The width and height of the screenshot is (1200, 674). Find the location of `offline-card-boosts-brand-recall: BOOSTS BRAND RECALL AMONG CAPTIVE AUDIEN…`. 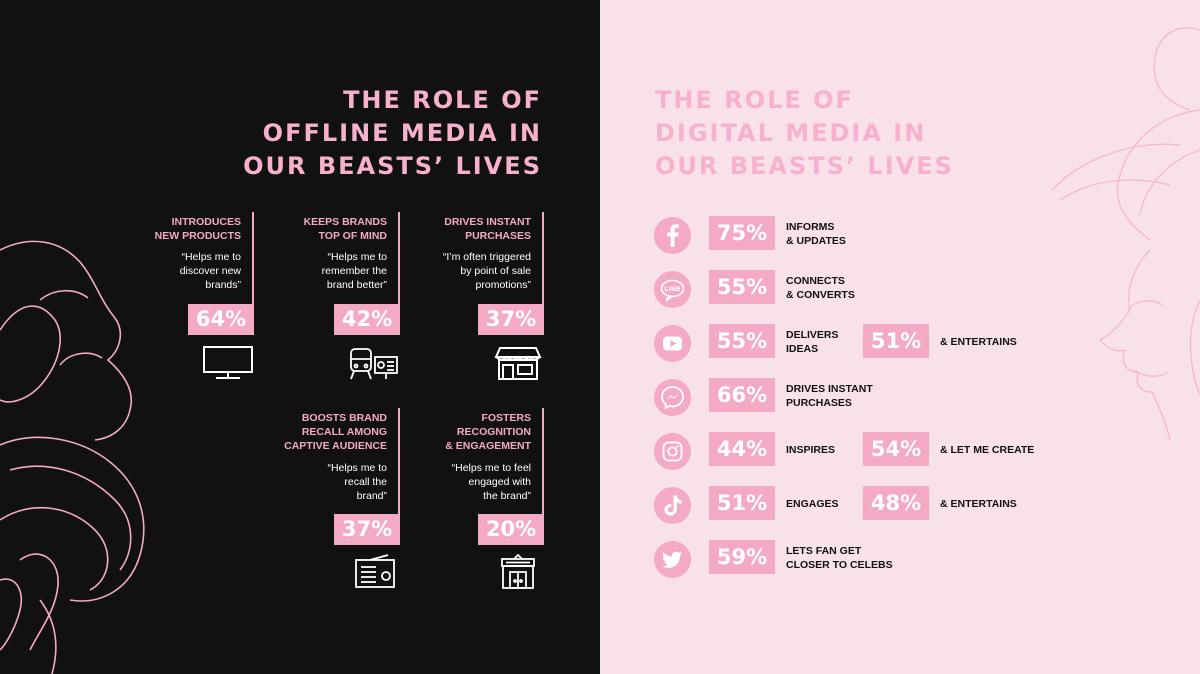

offline-card-boosts-brand-recall: BOOSTS BRAND RECALL AMONG CAPTIVE AUDIEN… is located at coordinates (335, 500).